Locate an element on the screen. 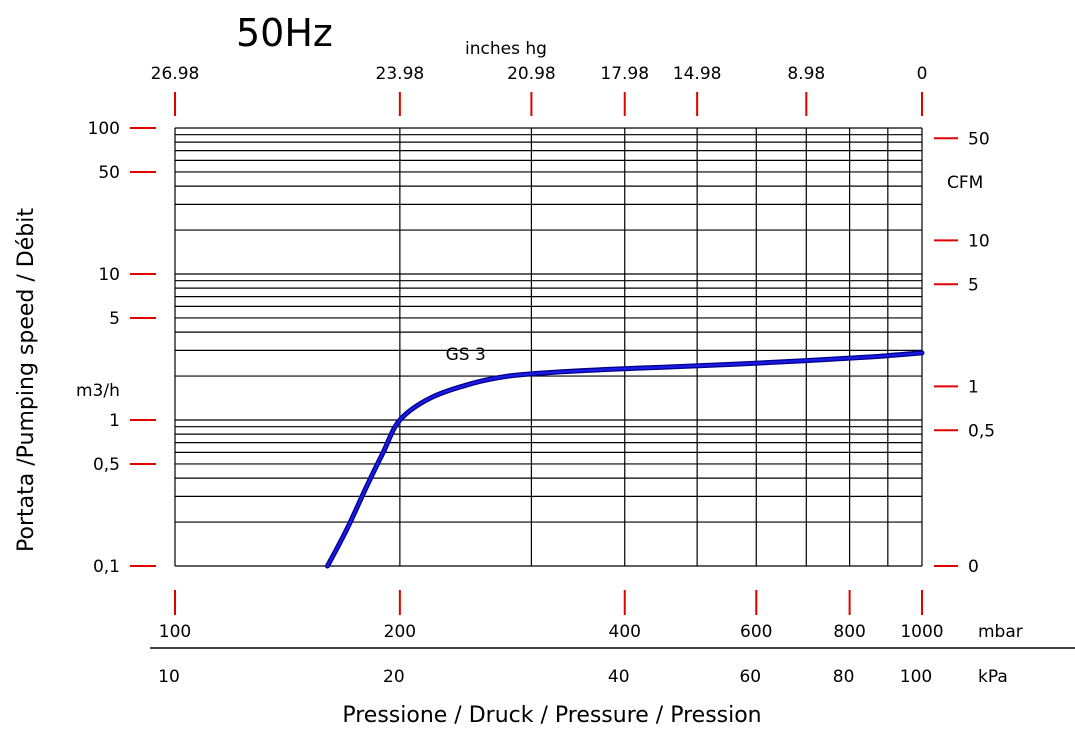  tick-label-kpa: 20 is located at coordinates (394, 677).